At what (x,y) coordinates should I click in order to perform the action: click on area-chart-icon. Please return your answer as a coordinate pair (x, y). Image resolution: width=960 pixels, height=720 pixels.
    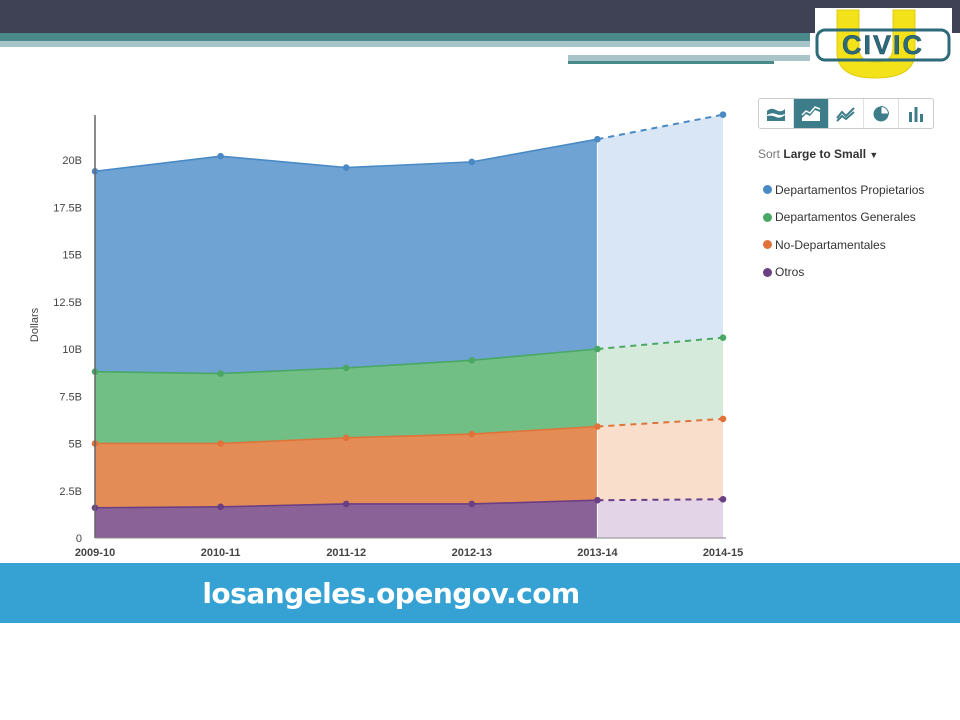
    Looking at the image, I should click on (811, 113).